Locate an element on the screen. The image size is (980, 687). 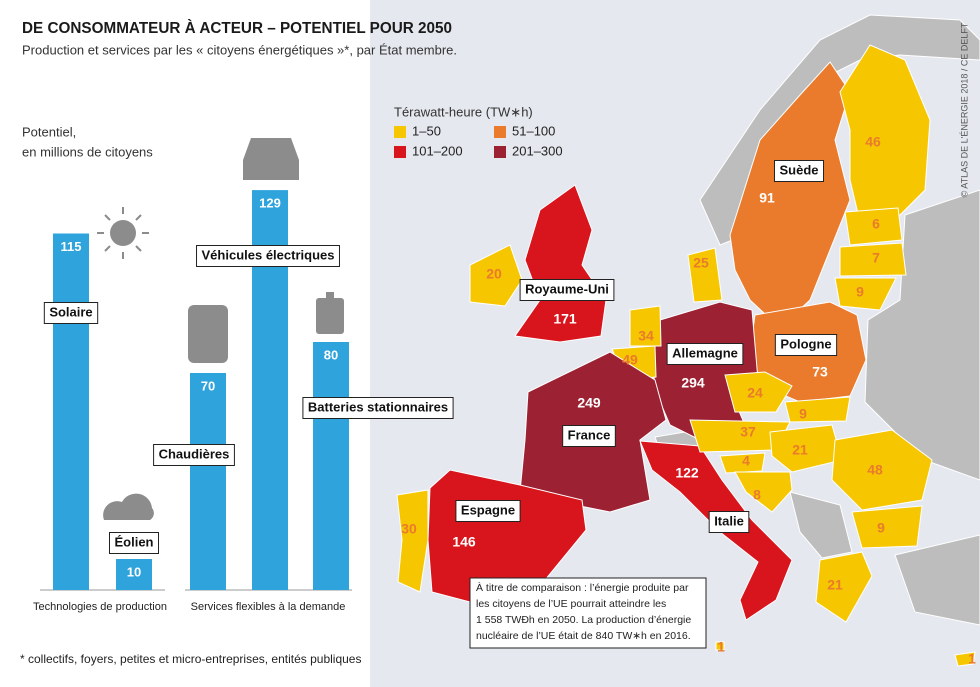
sun-rays is located at coordinates (123, 233).